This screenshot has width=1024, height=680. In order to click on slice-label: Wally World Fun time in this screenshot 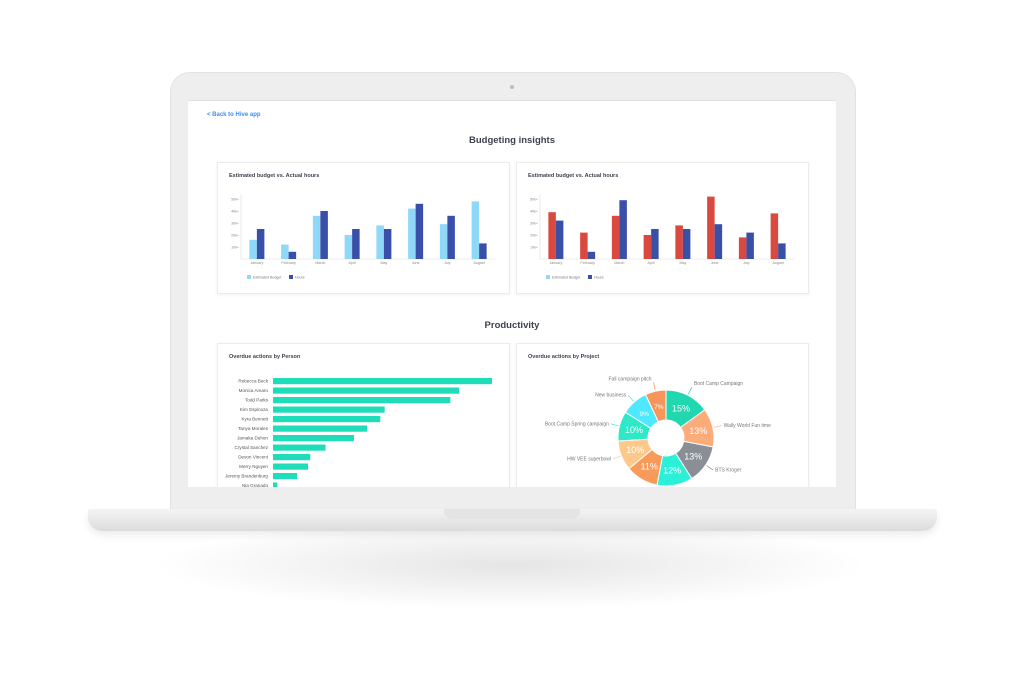, I will do `click(747, 426)`.